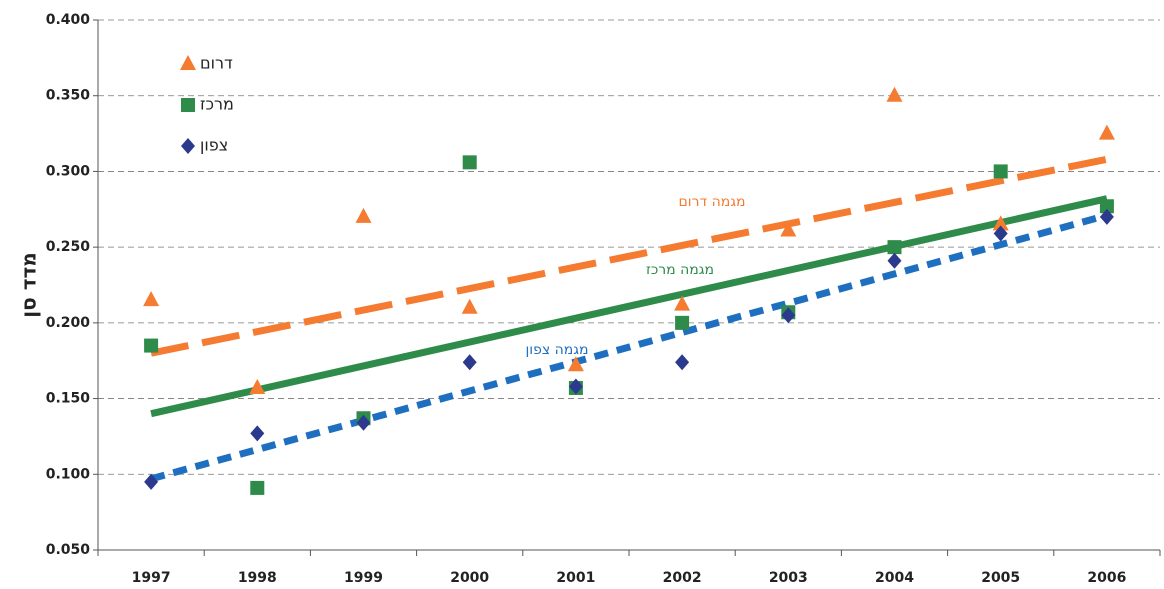  What do you see at coordinates (469, 578) in the screenshot?
I see `x-tick-label: 2000` at bounding box center [469, 578].